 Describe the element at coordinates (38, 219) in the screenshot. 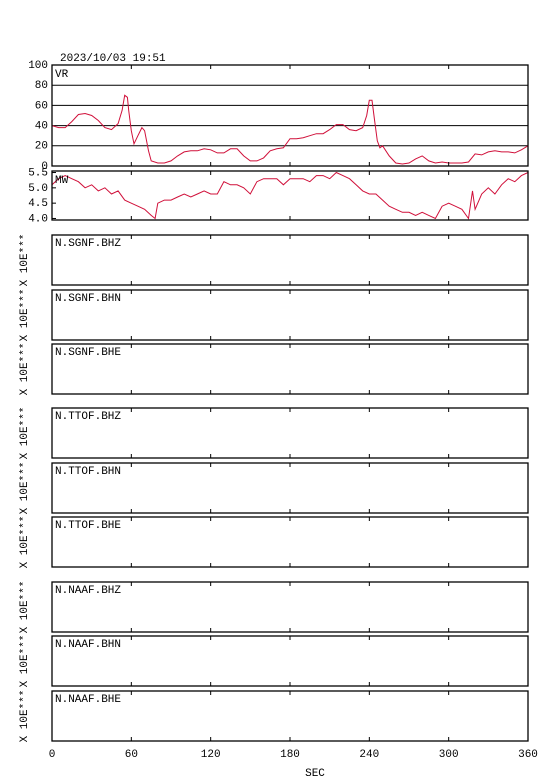

I see `y-tick-label: 4.0` at that location.